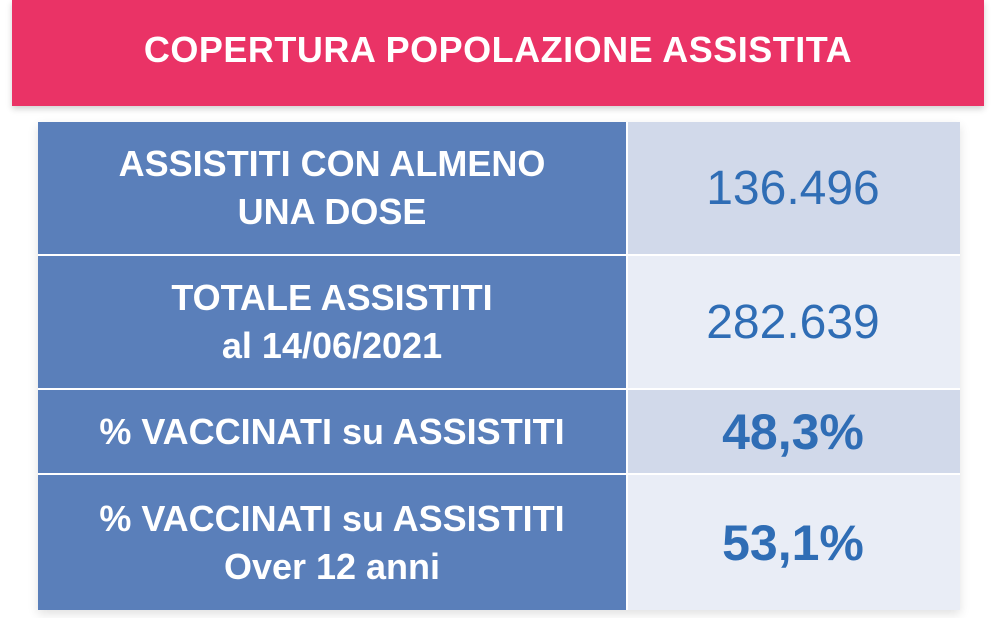 This screenshot has width=994, height=618. I want to click on row-label-line: UNA DOSE, so click(332, 211).